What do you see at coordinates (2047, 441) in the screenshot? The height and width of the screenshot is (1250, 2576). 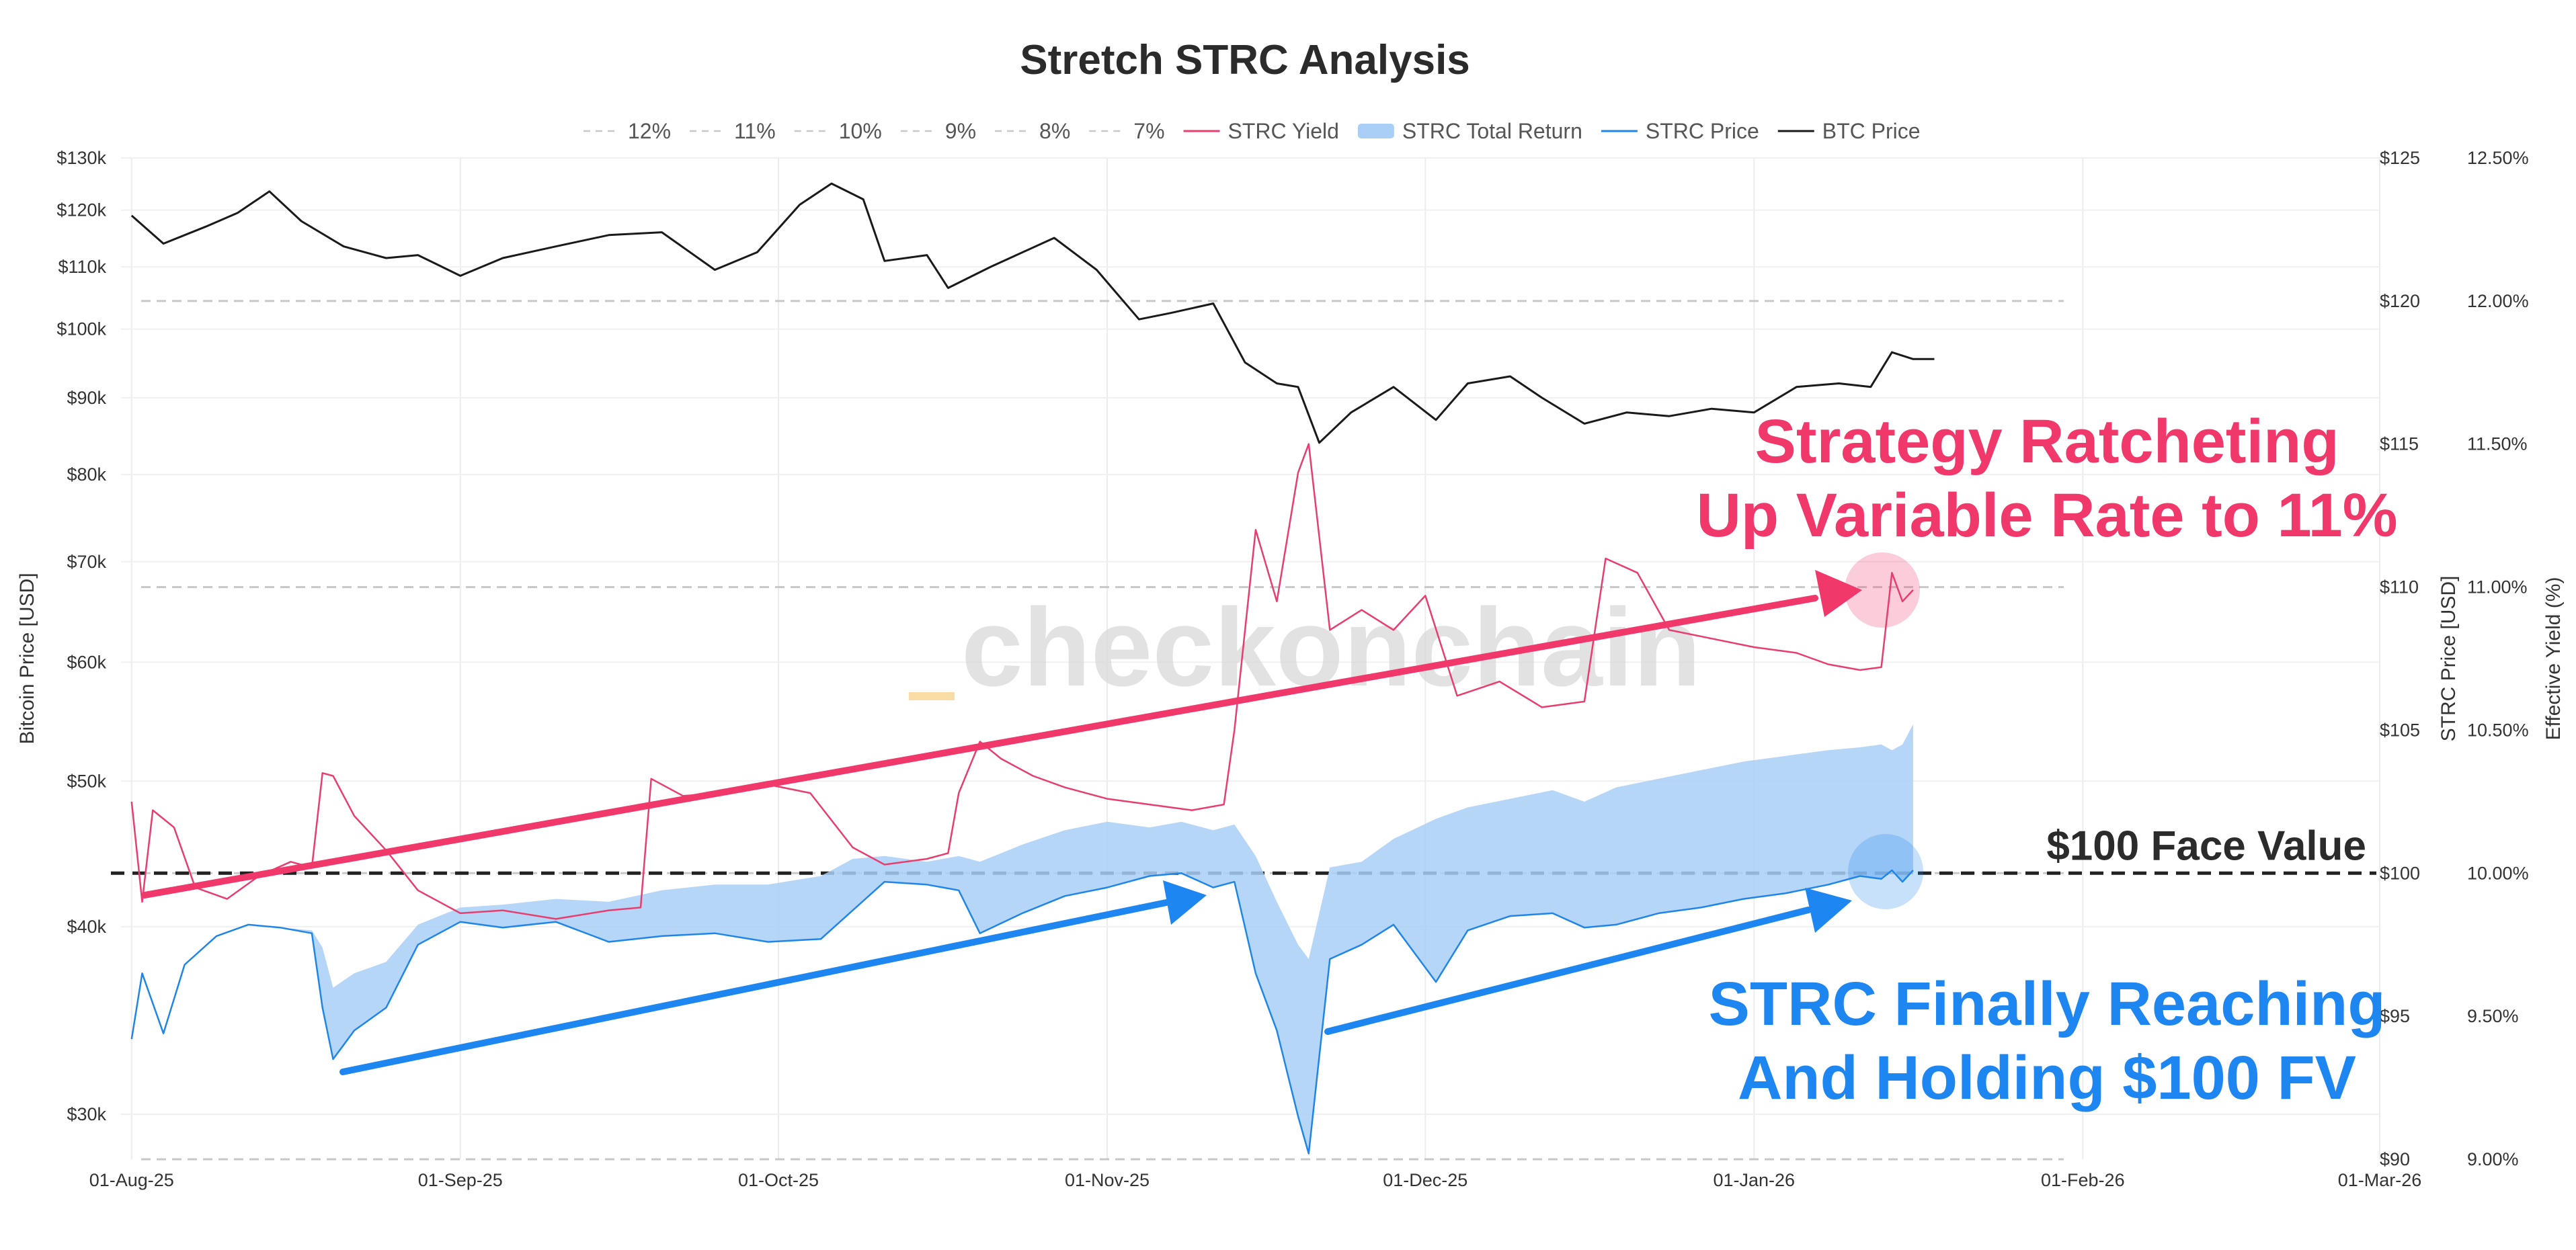 I see `rate-annotation-text: Strategy Ratcheting` at bounding box center [2047, 441].